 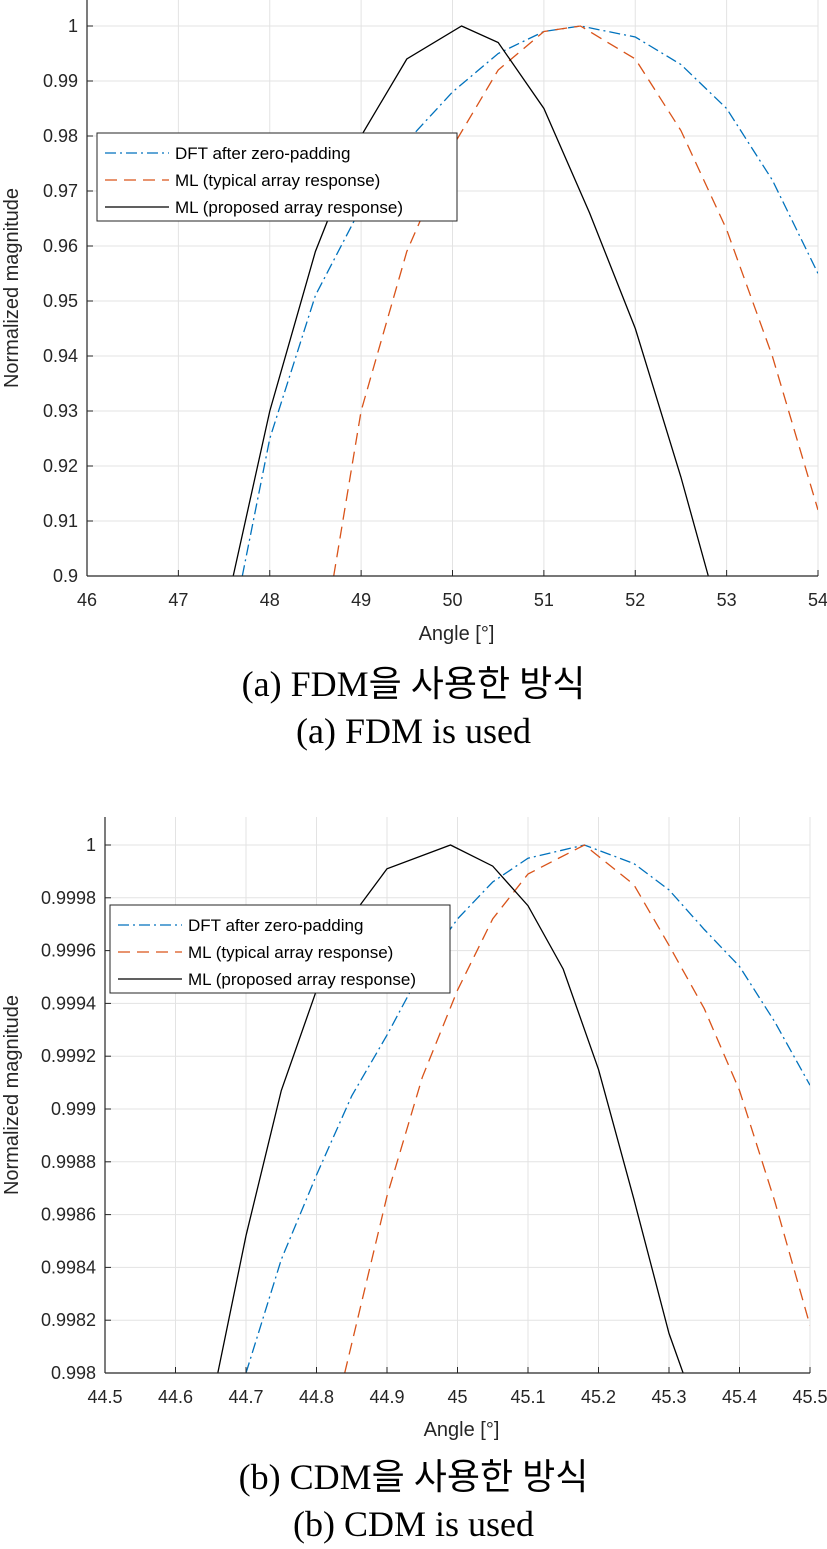 I want to click on x-tick-label: 54, so click(x=817, y=600).